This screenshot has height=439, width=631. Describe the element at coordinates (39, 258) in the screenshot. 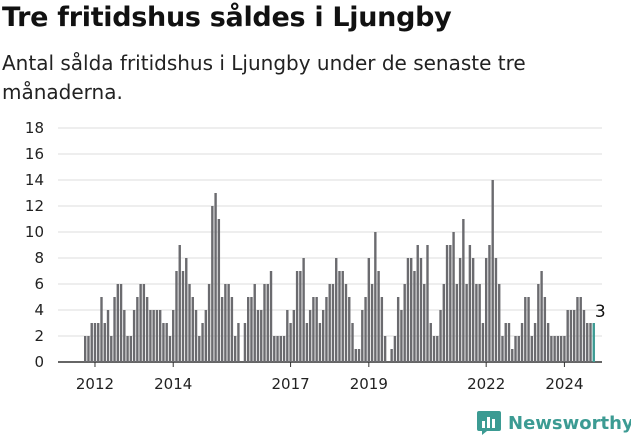

I see `y-tick-label: 8` at that location.